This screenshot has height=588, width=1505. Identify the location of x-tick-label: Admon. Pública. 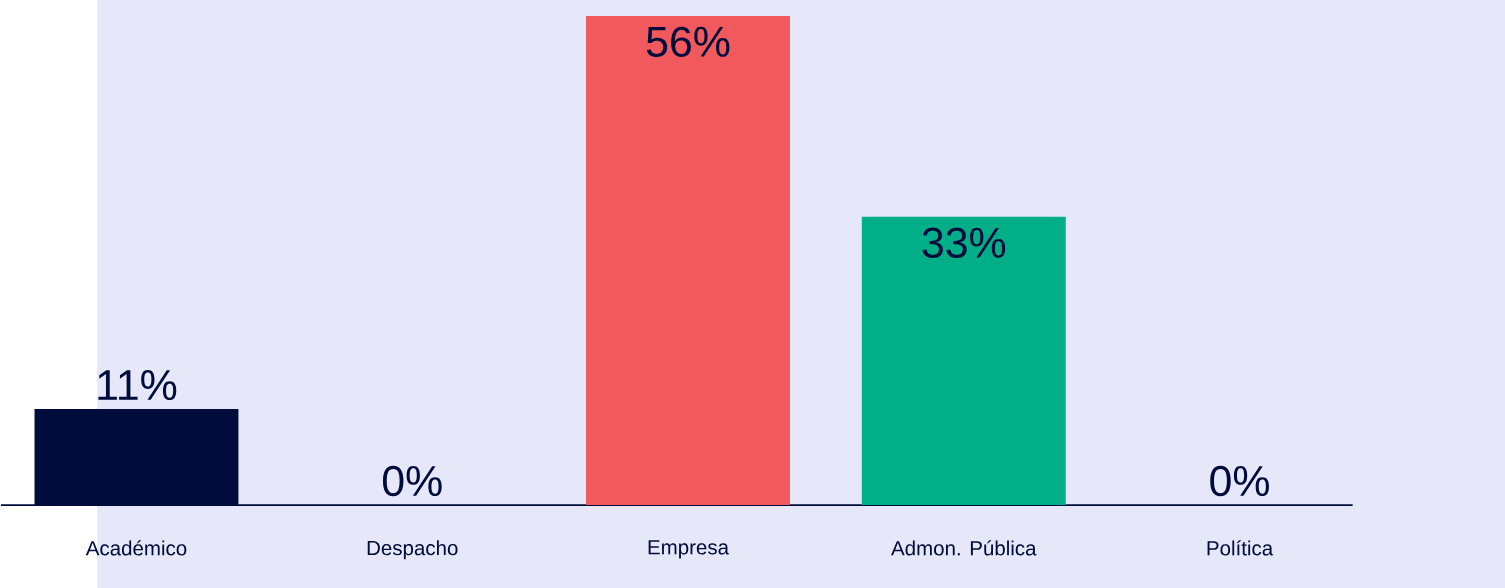
(964, 548).